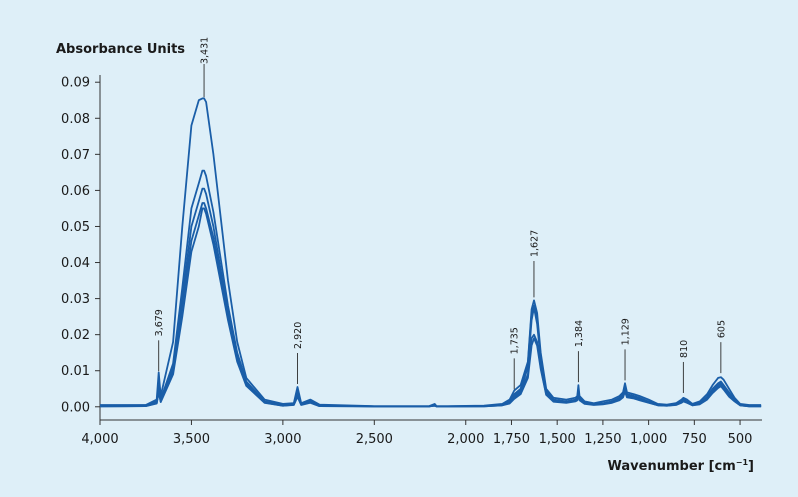  What do you see at coordinates (579, 333) in the screenshot?
I see `peak-label: 1,384` at bounding box center [579, 333].